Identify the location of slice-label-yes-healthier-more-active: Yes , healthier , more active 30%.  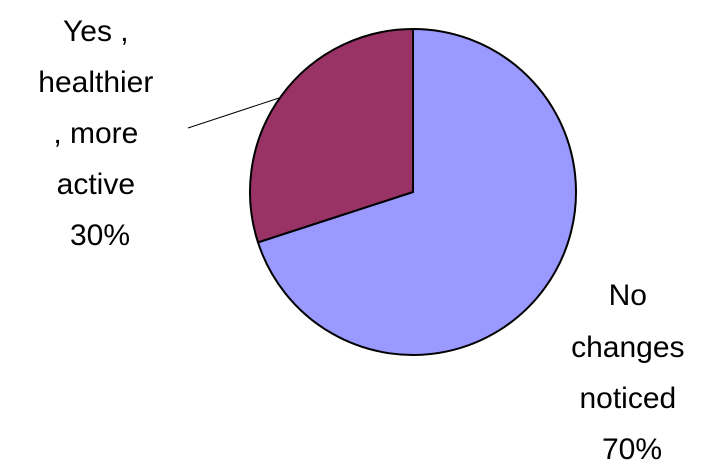
(99, 133).